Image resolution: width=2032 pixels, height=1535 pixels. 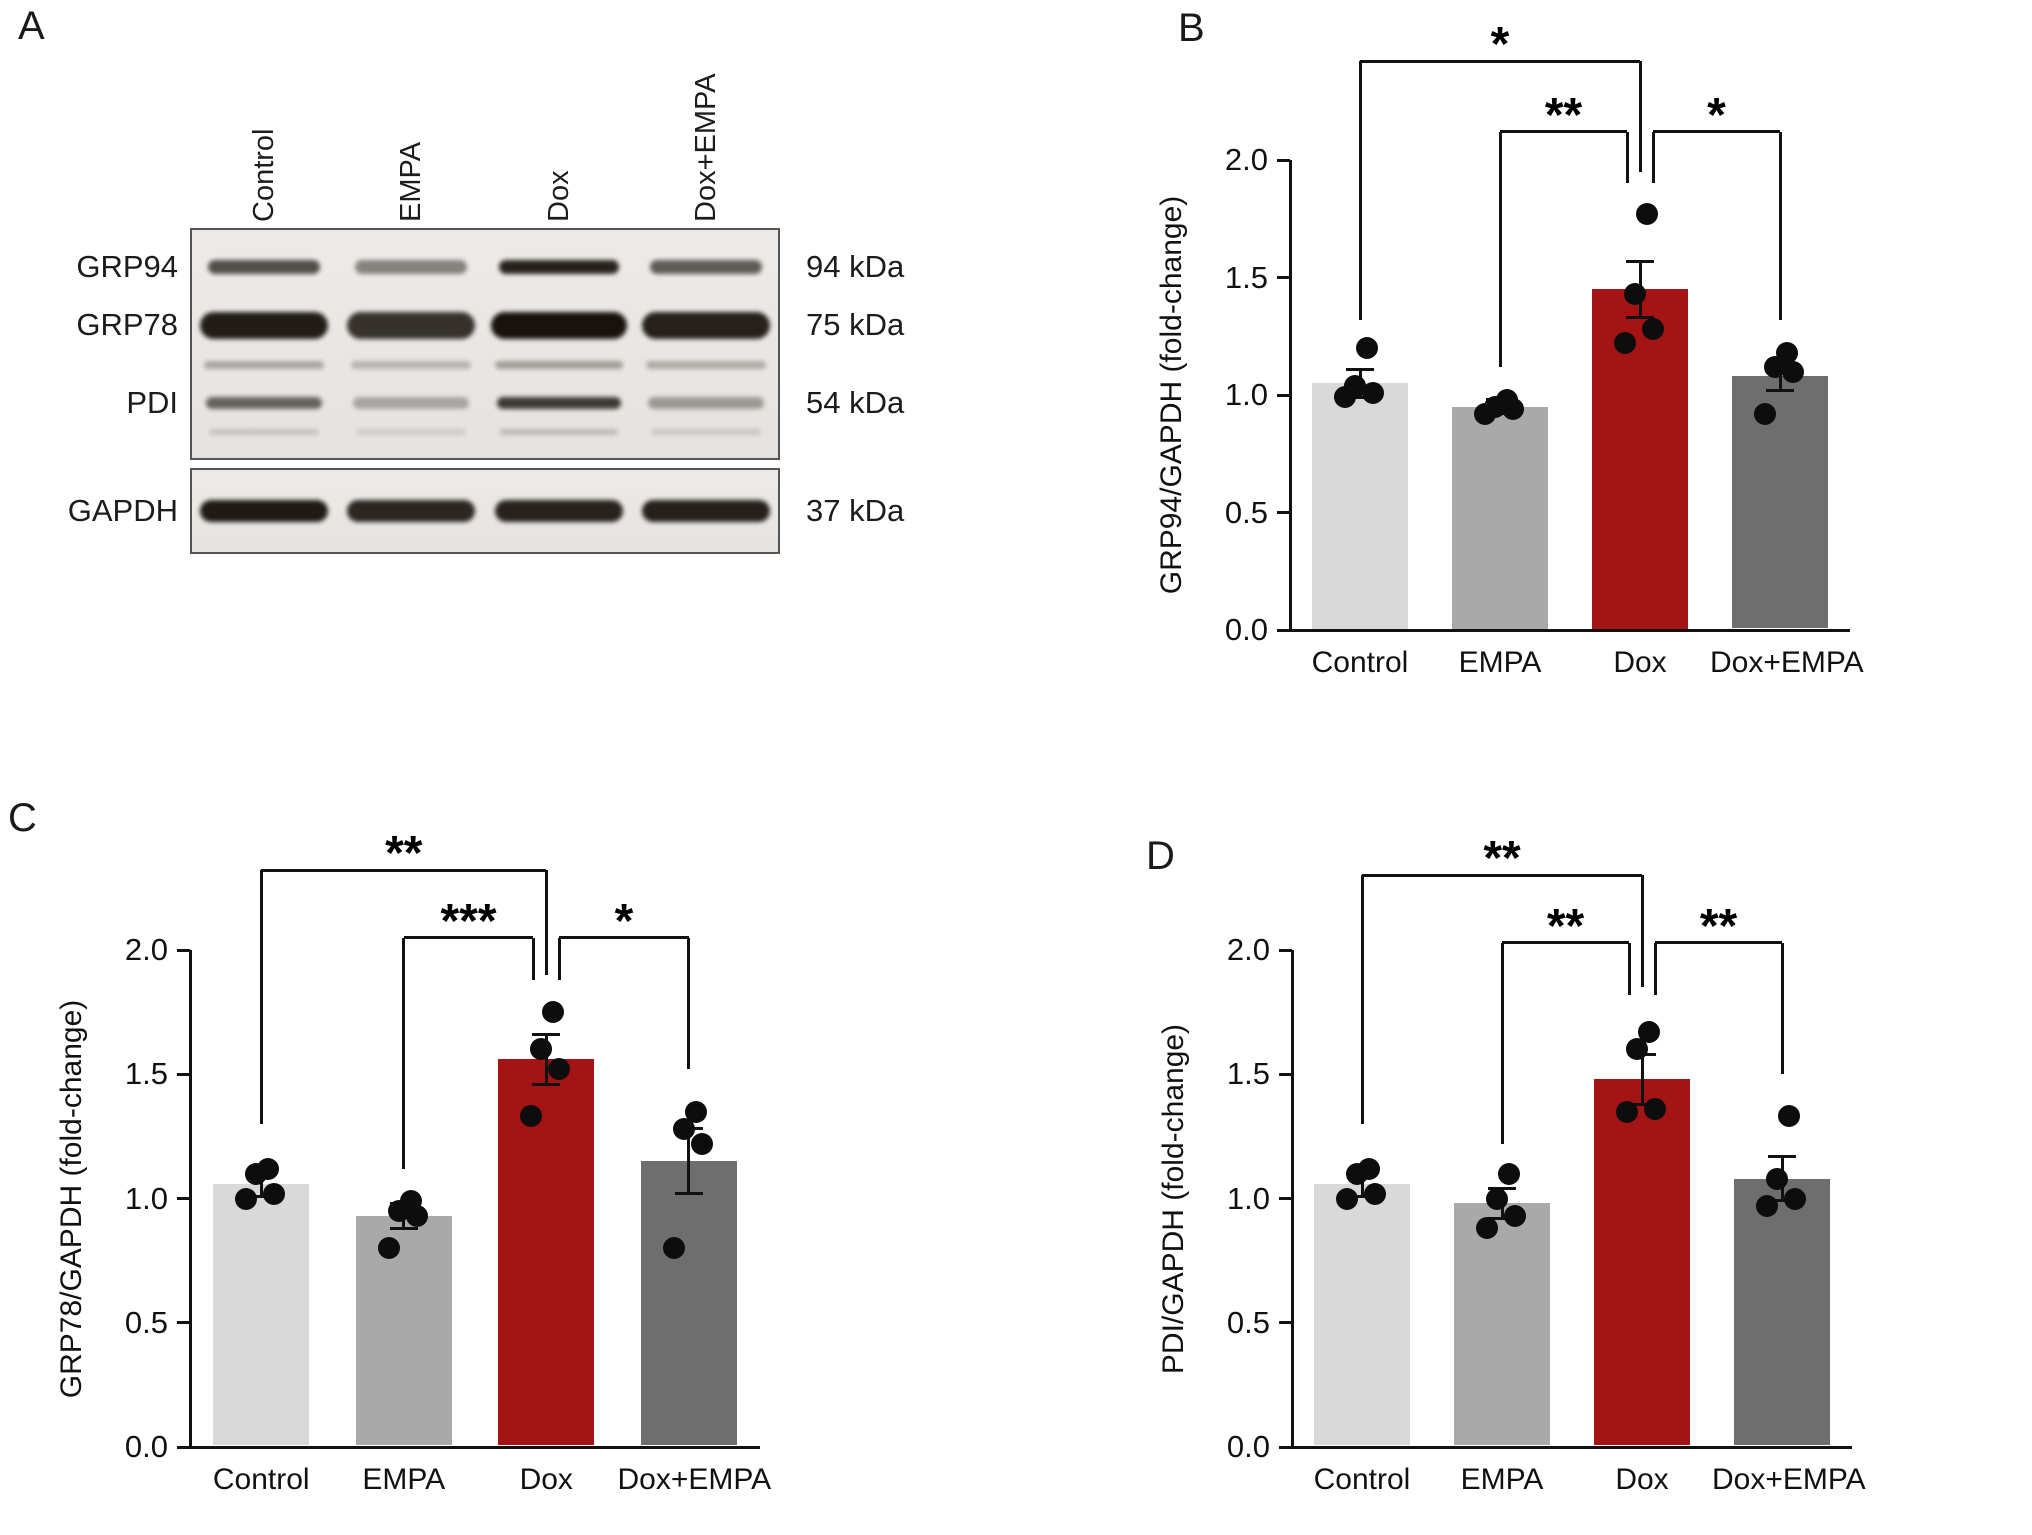 I want to click on blot-row-label: PDI, so click(x=152, y=403).